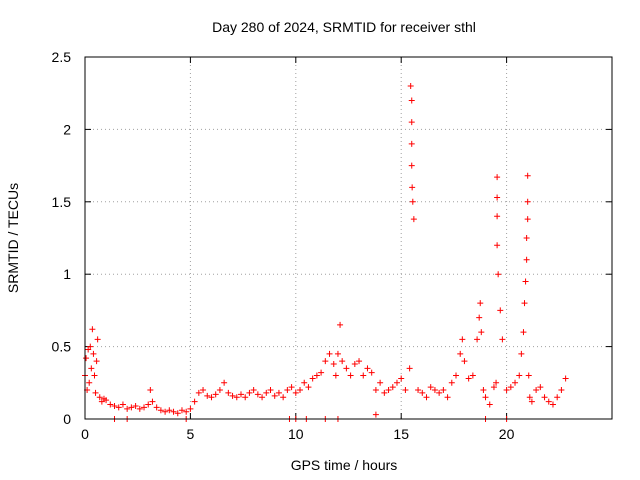  What do you see at coordinates (67, 129) in the screenshot?
I see `y-tick-label: 2` at bounding box center [67, 129].